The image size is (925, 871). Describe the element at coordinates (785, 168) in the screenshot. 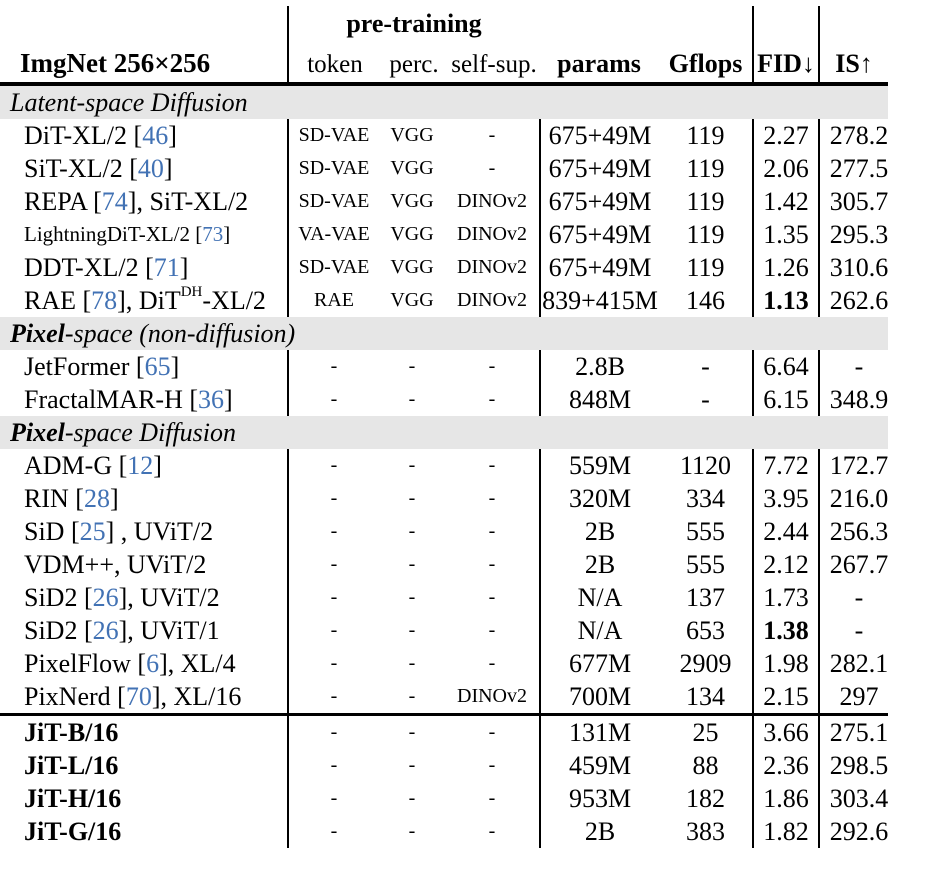

I see `fid-cell: 2.06` at that location.